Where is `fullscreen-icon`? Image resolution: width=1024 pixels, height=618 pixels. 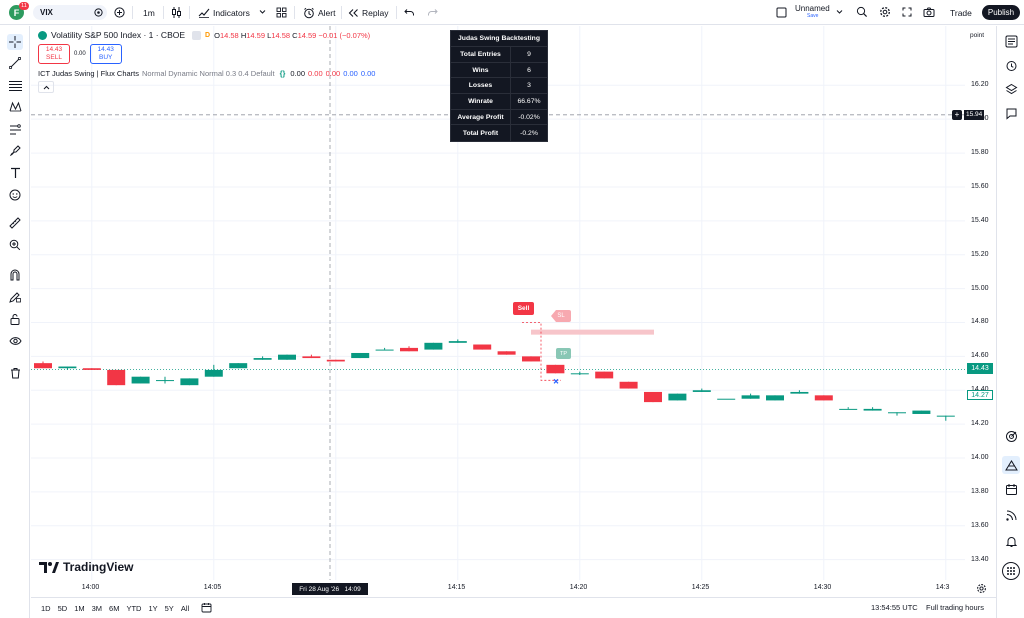 fullscreen-icon is located at coordinates (907, 12).